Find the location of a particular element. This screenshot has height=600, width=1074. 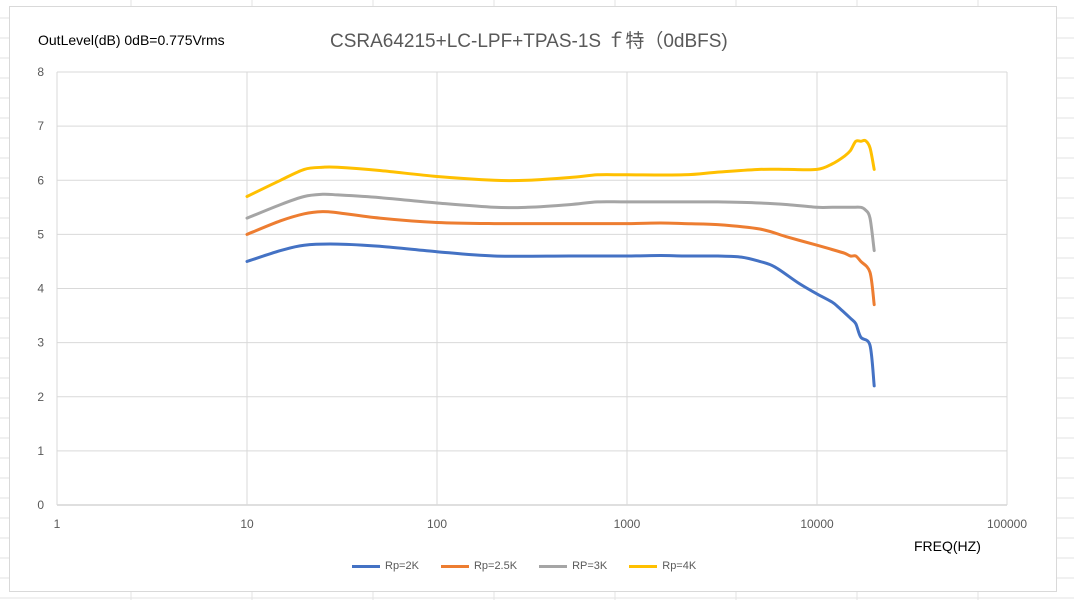

x-tick-label: 100000 is located at coordinates (1007, 524).